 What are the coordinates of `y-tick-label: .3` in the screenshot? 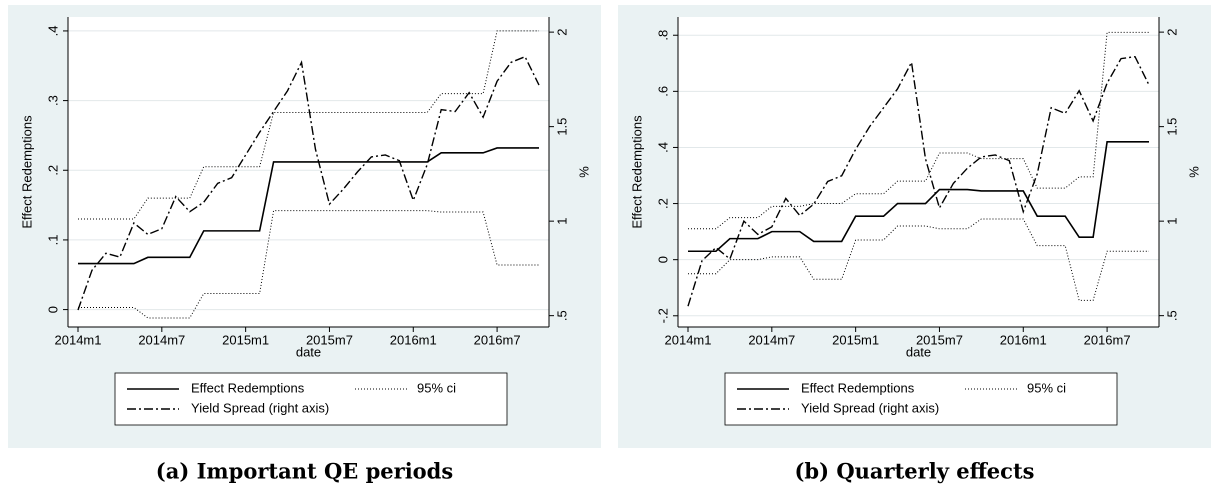 It's located at (52, 100).